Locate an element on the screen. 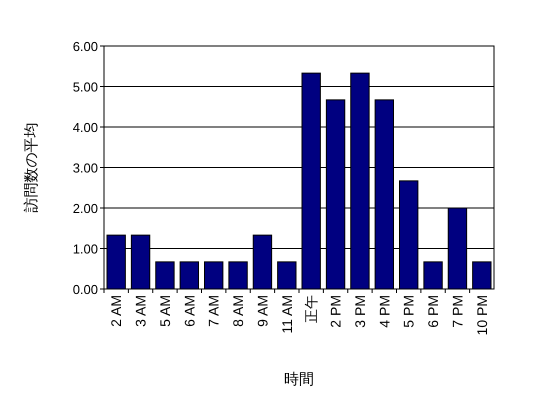 Image resolution: width=548 pixels, height=398 pixels. y-tick-label: 4.00 is located at coordinates (85, 127).